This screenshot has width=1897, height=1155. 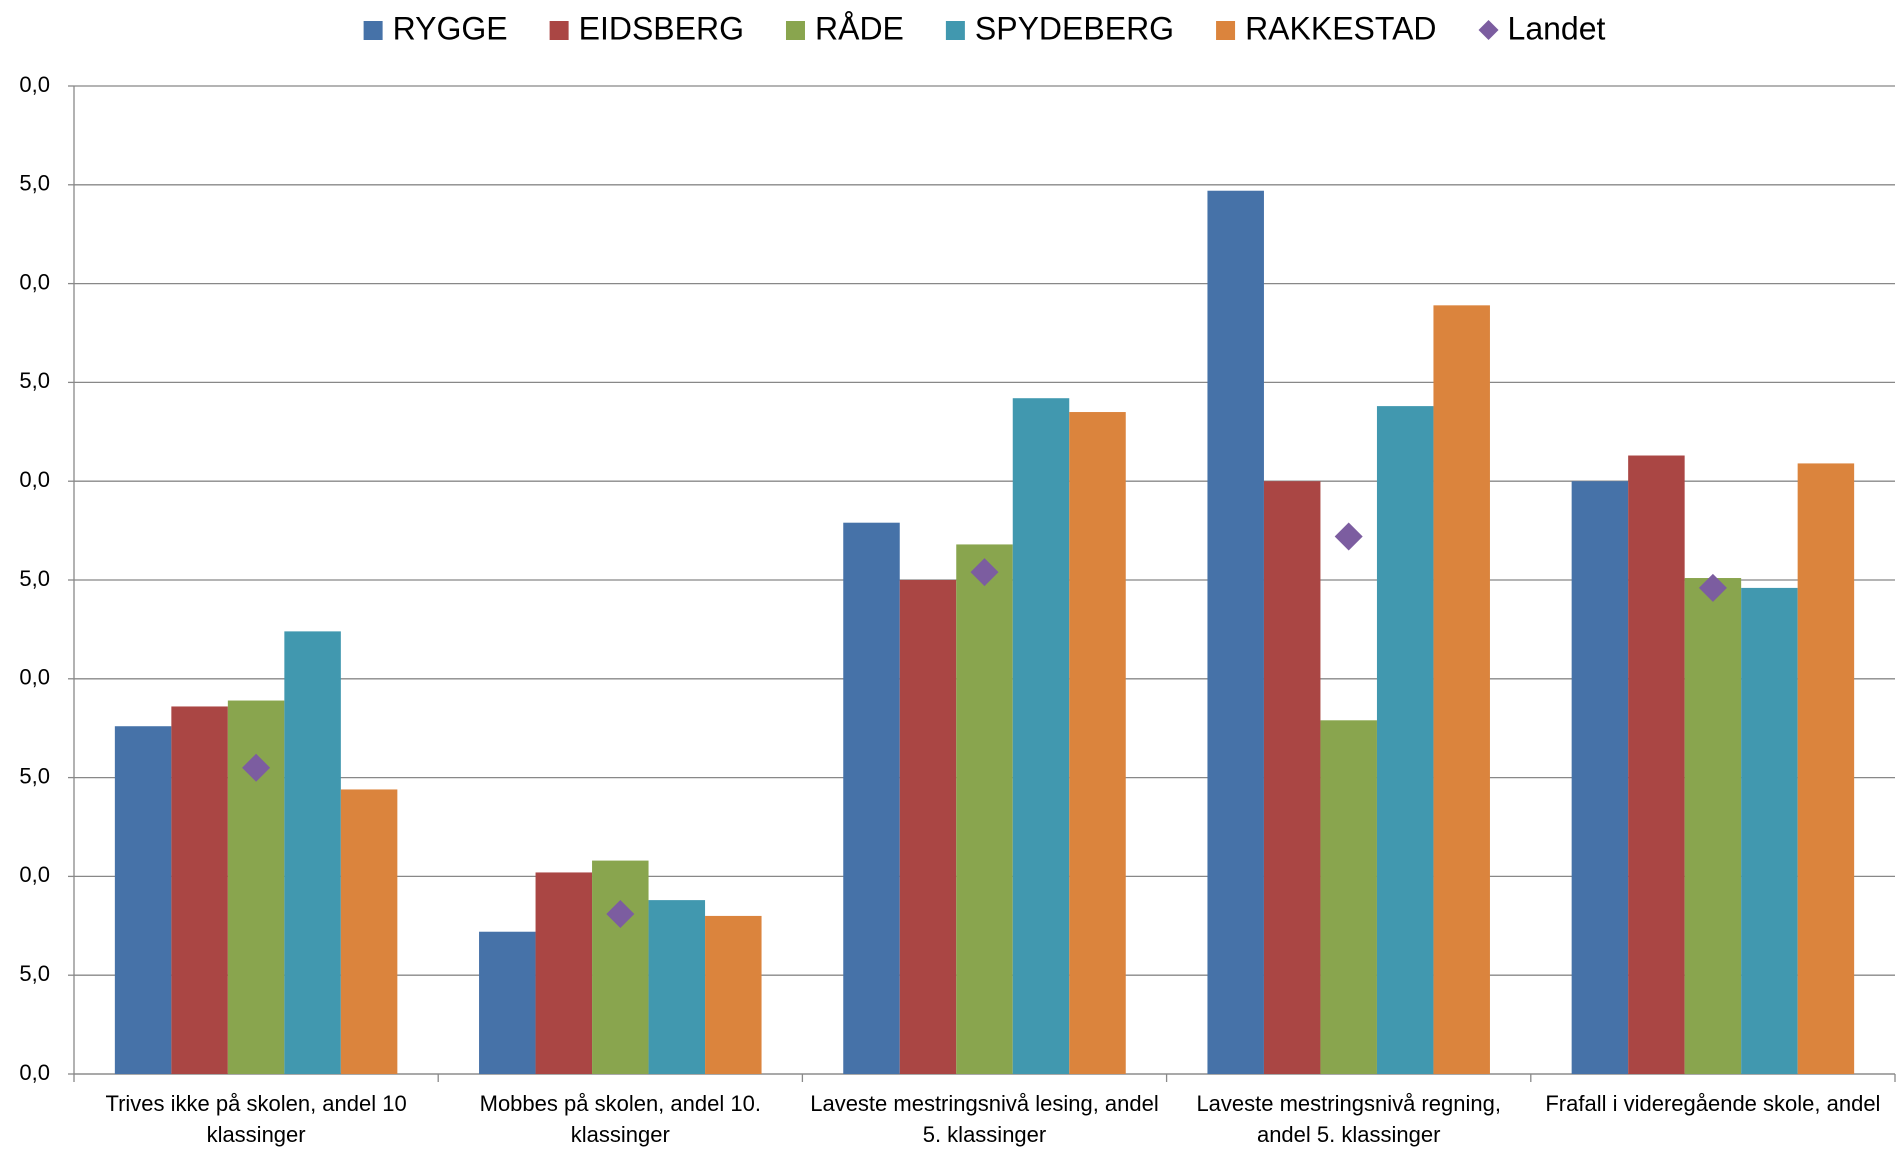 I want to click on x-tick-label: Mobbes på skolen, andel 10. klassinger, so click(x=620, y=1119).